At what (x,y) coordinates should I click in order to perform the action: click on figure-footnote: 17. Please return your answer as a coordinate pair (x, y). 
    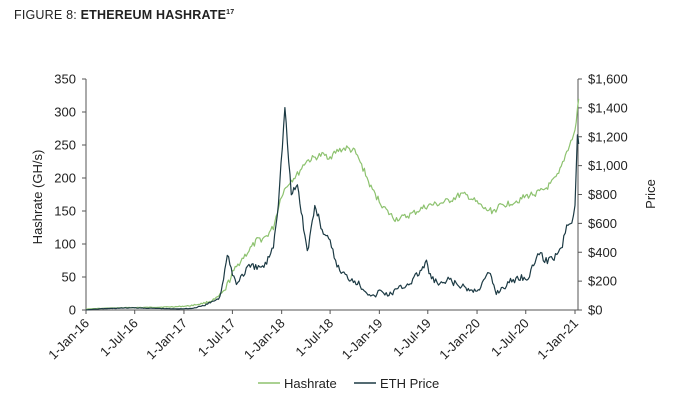
    Looking at the image, I should click on (230, 12).